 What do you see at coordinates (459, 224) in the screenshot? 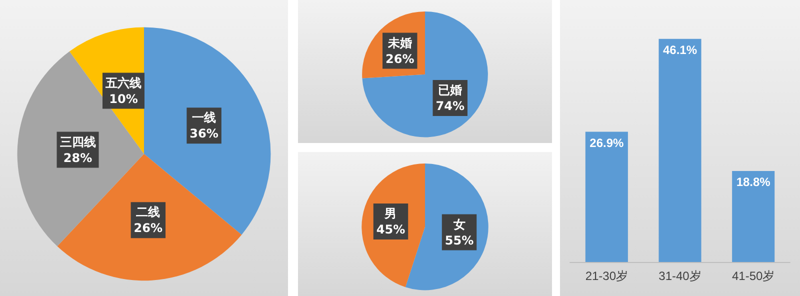
I see `slice-label: 女` at bounding box center [459, 224].